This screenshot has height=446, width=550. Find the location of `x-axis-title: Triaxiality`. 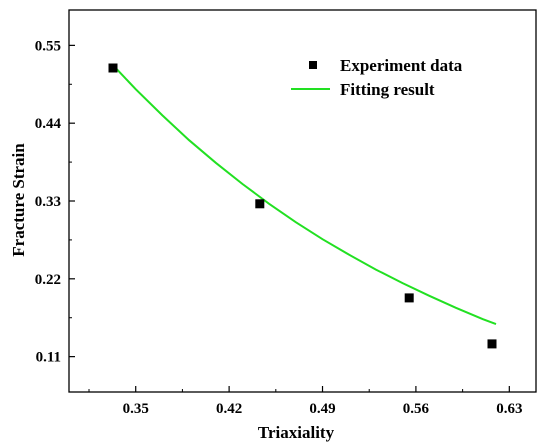

x-axis-title: Triaxiality is located at coordinates (296, 432).